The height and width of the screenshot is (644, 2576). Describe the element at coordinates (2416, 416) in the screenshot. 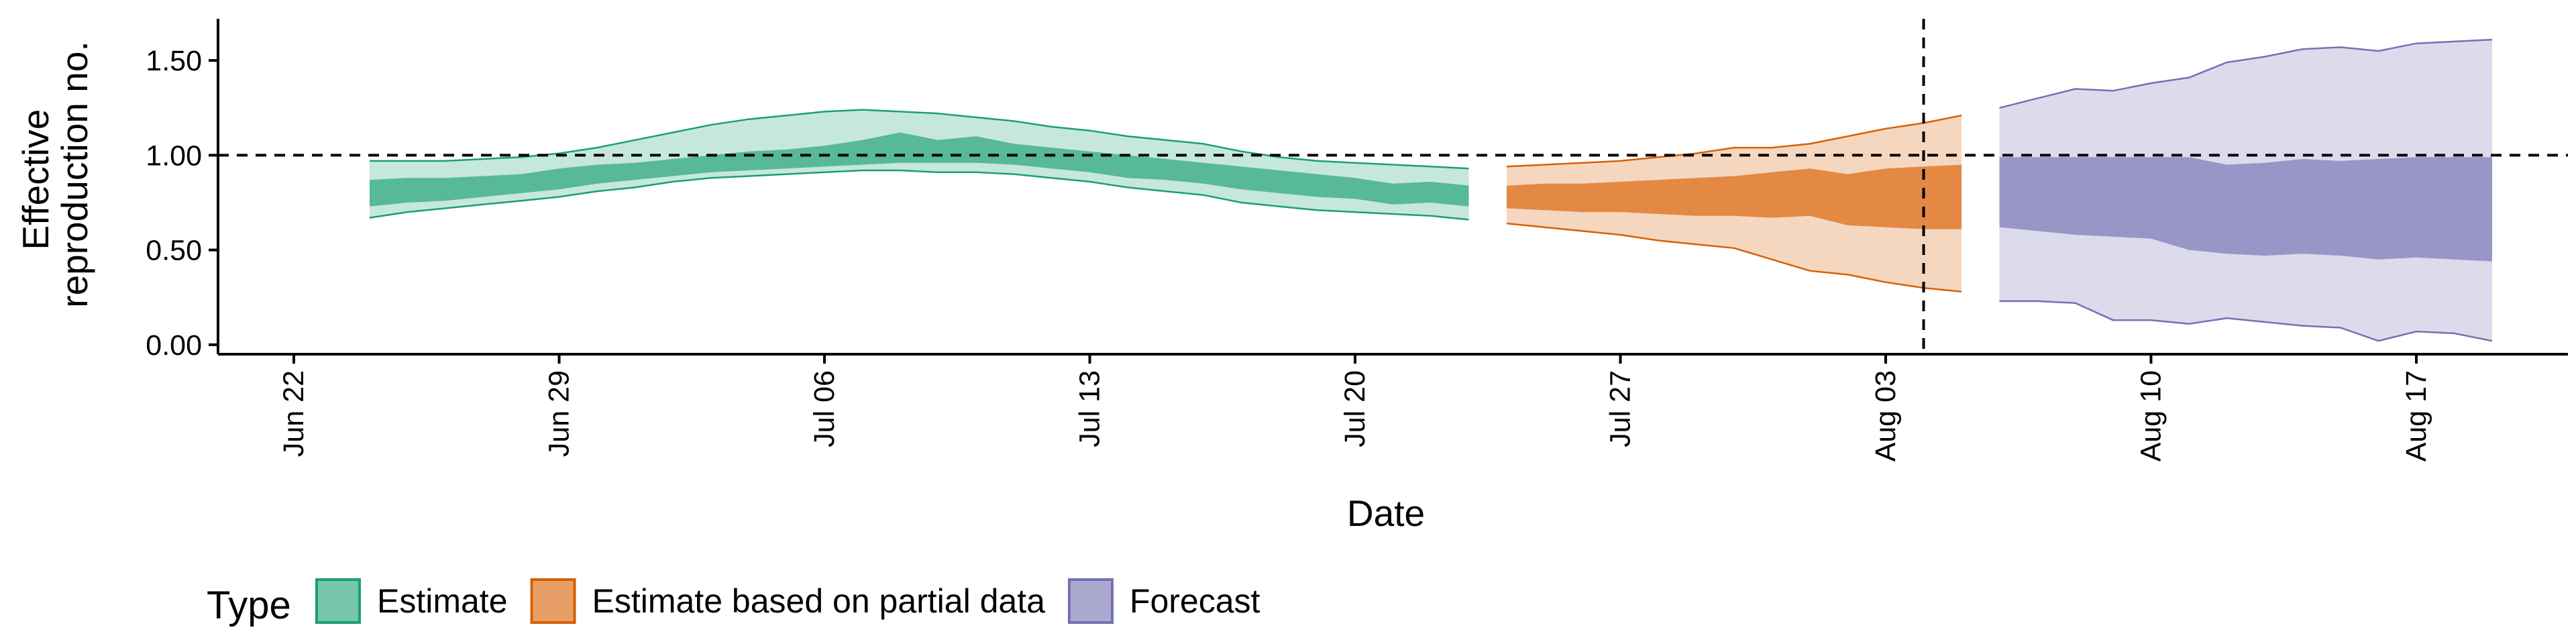

I see `x-tick-label: Aug 17` at that location.